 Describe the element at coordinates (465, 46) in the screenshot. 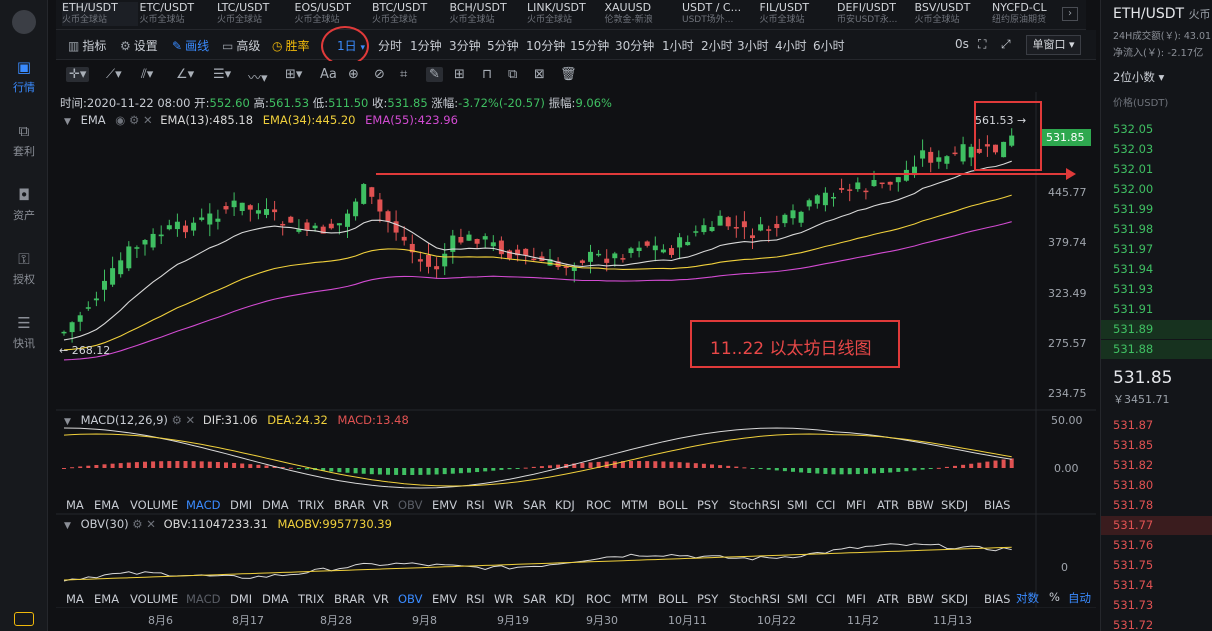

I see `period-option: 3分钟` at that location.